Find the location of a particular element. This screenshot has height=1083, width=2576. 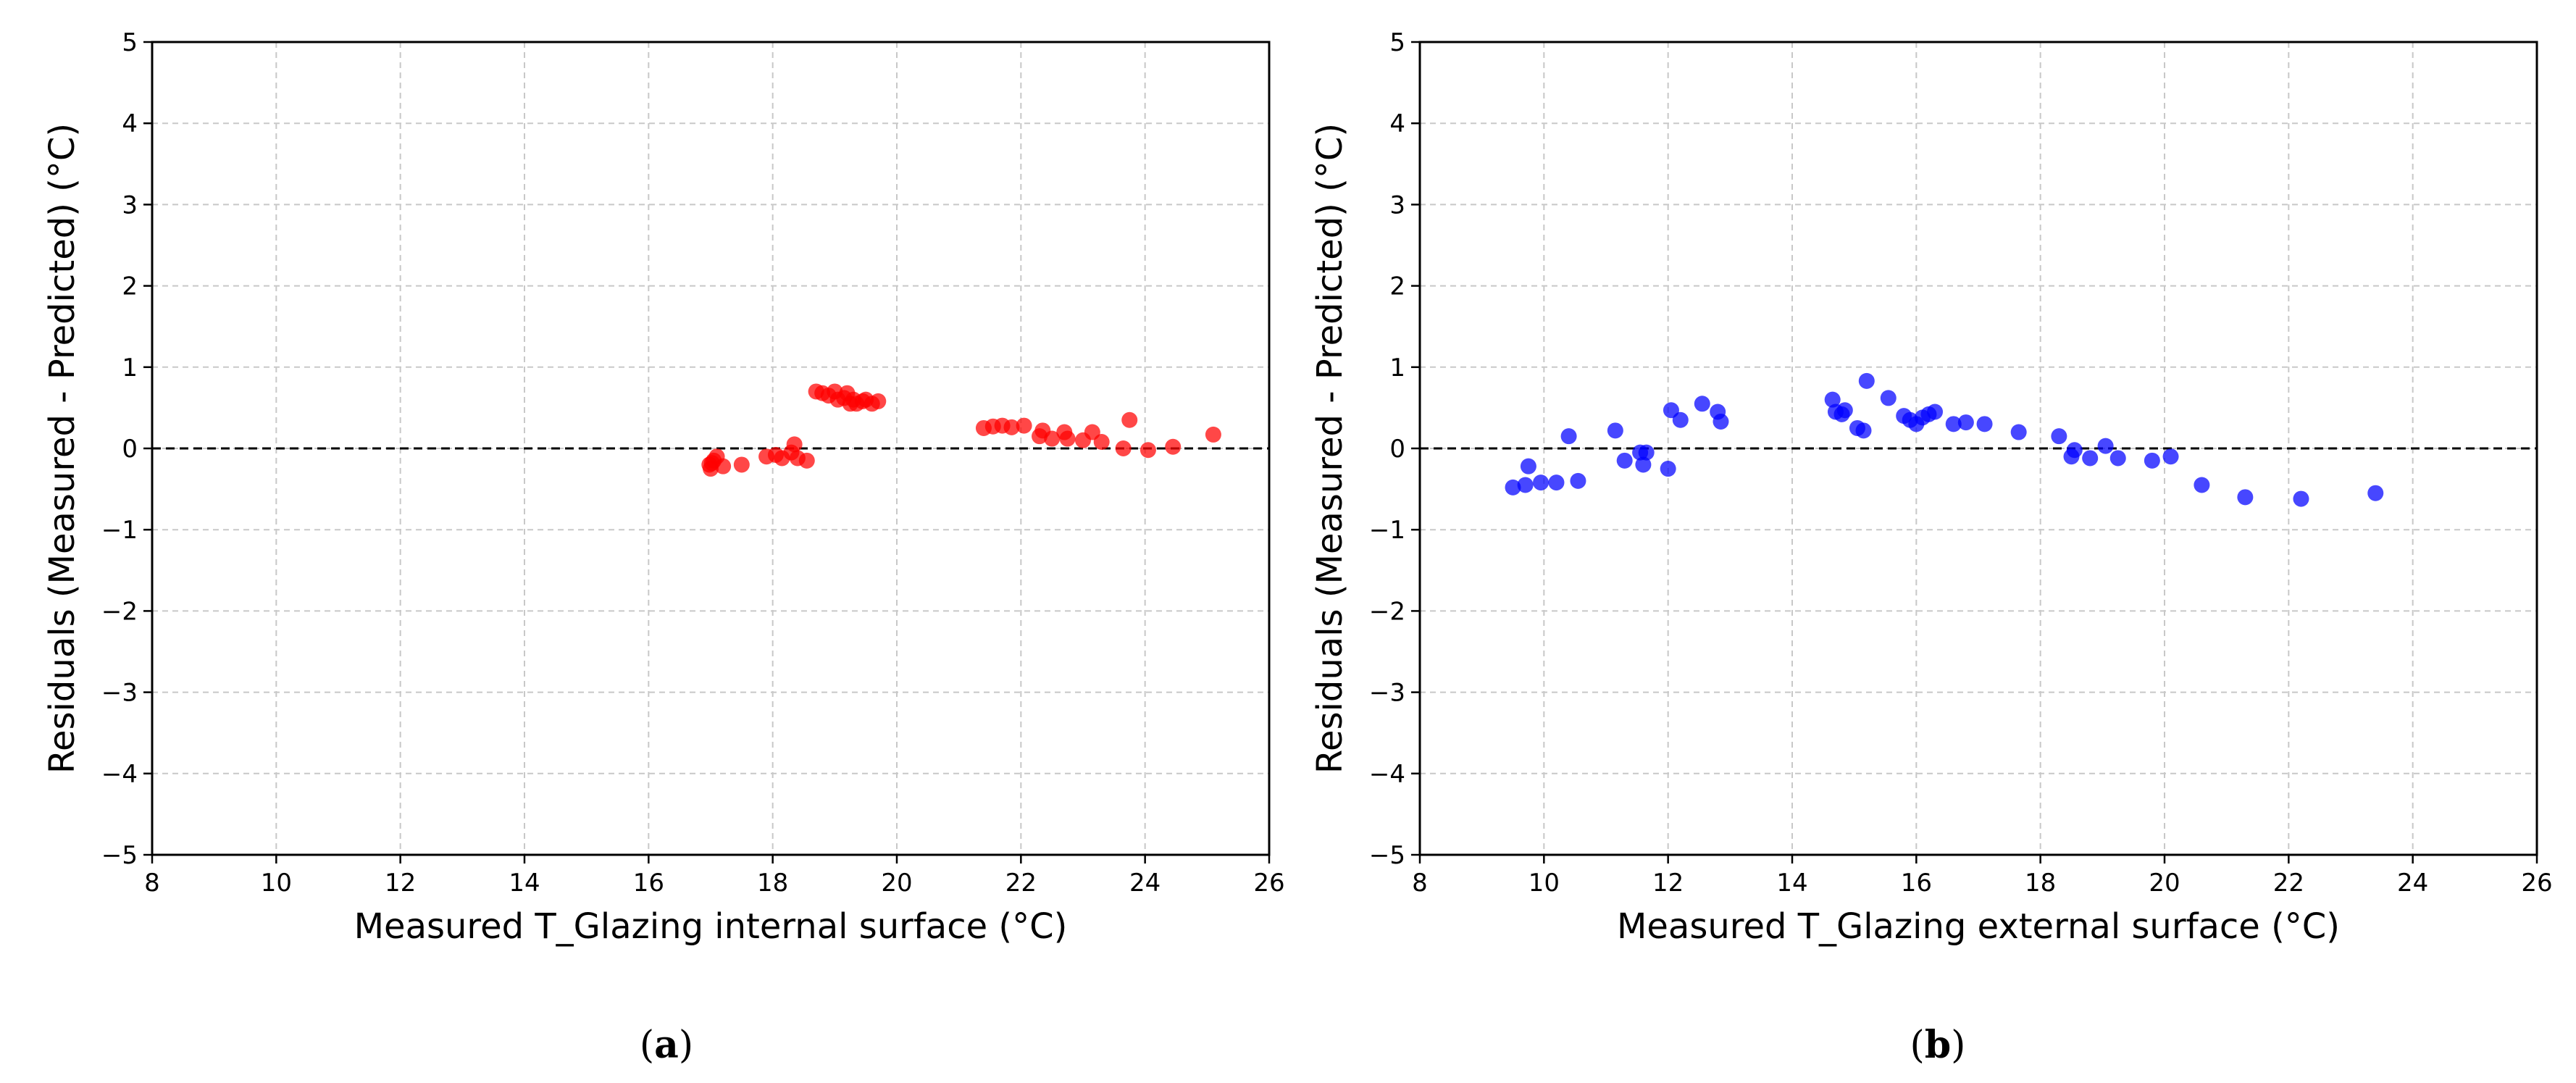

chart-a-xtick-label: 20 is located at coordinates (896, 883).